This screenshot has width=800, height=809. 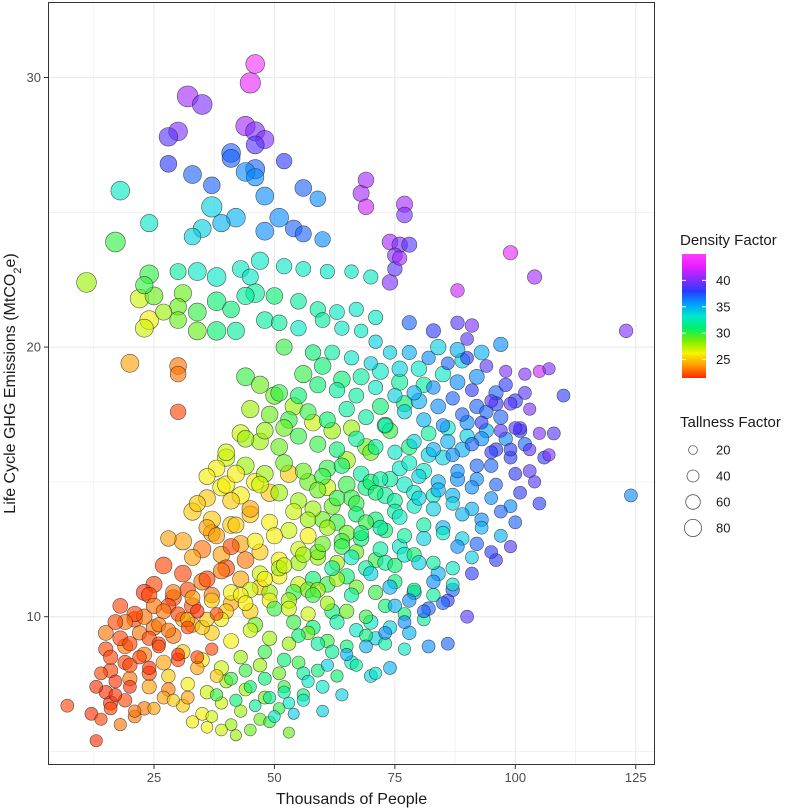 What do you see at coordinates (395, 777) in the screenshot?
I see `x-tick-label: 75` at bounding box center [395, 777].